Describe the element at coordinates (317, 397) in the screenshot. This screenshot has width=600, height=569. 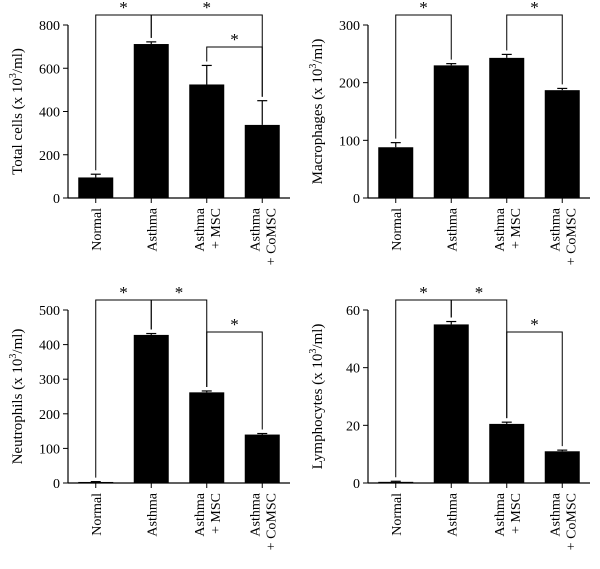
I see `y-axis-label: Lymphocytes (x 103/ml)` at that location.